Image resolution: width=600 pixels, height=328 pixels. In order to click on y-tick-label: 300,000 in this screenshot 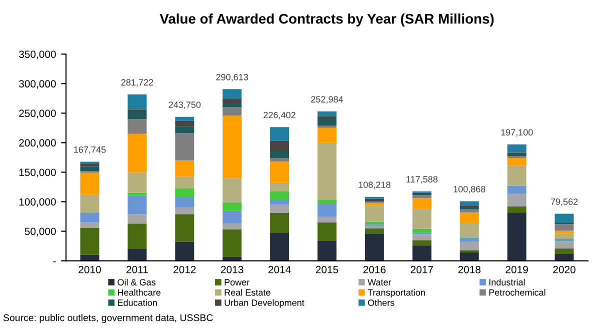, I will do `click(37, 84)`.